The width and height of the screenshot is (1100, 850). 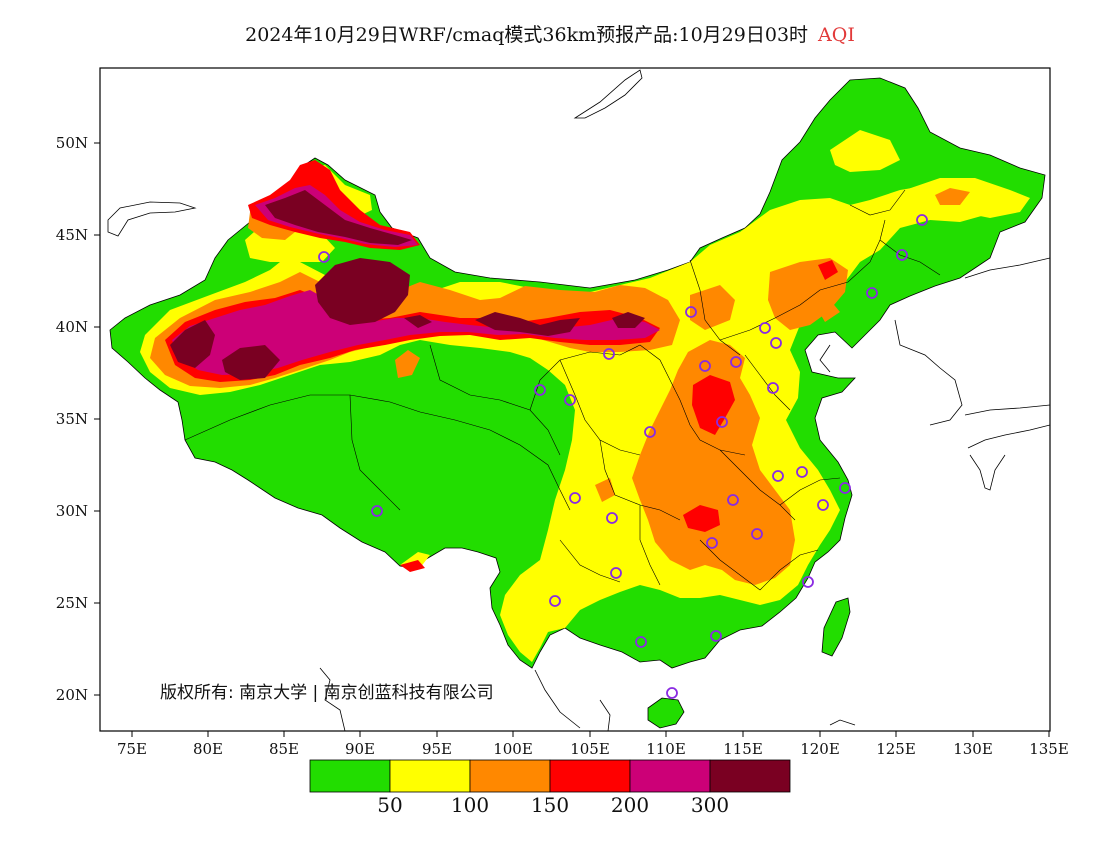 I want to click on legend-swatch-sensitive, so click(x=510, y=776).